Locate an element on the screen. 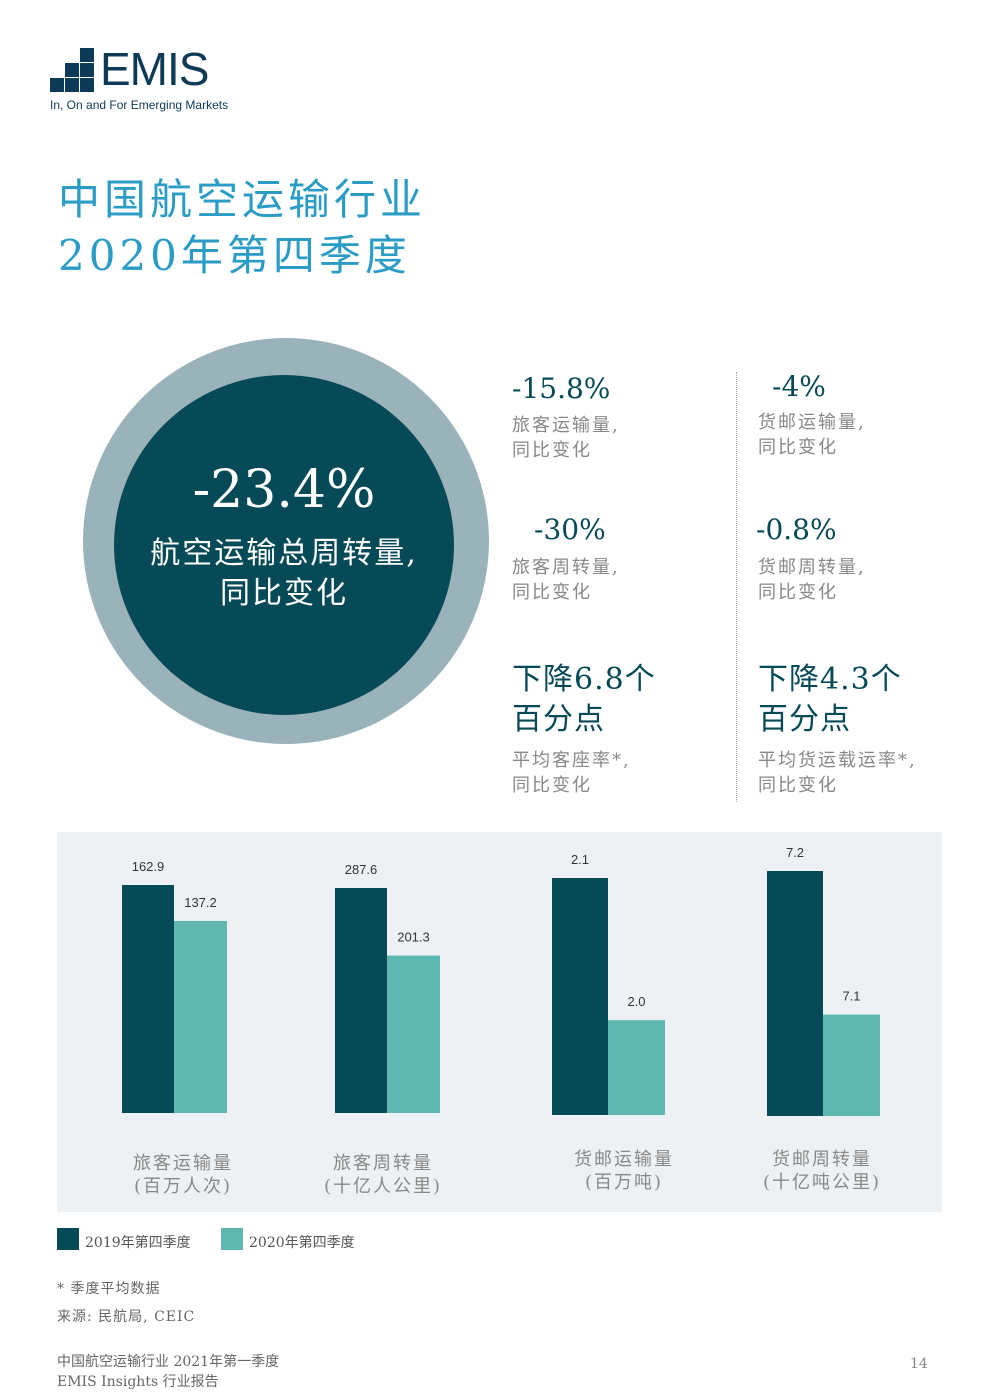 This screenshot has height=1400, width=999. legend-swatch-2019 is located at coordinates (68, 1239).